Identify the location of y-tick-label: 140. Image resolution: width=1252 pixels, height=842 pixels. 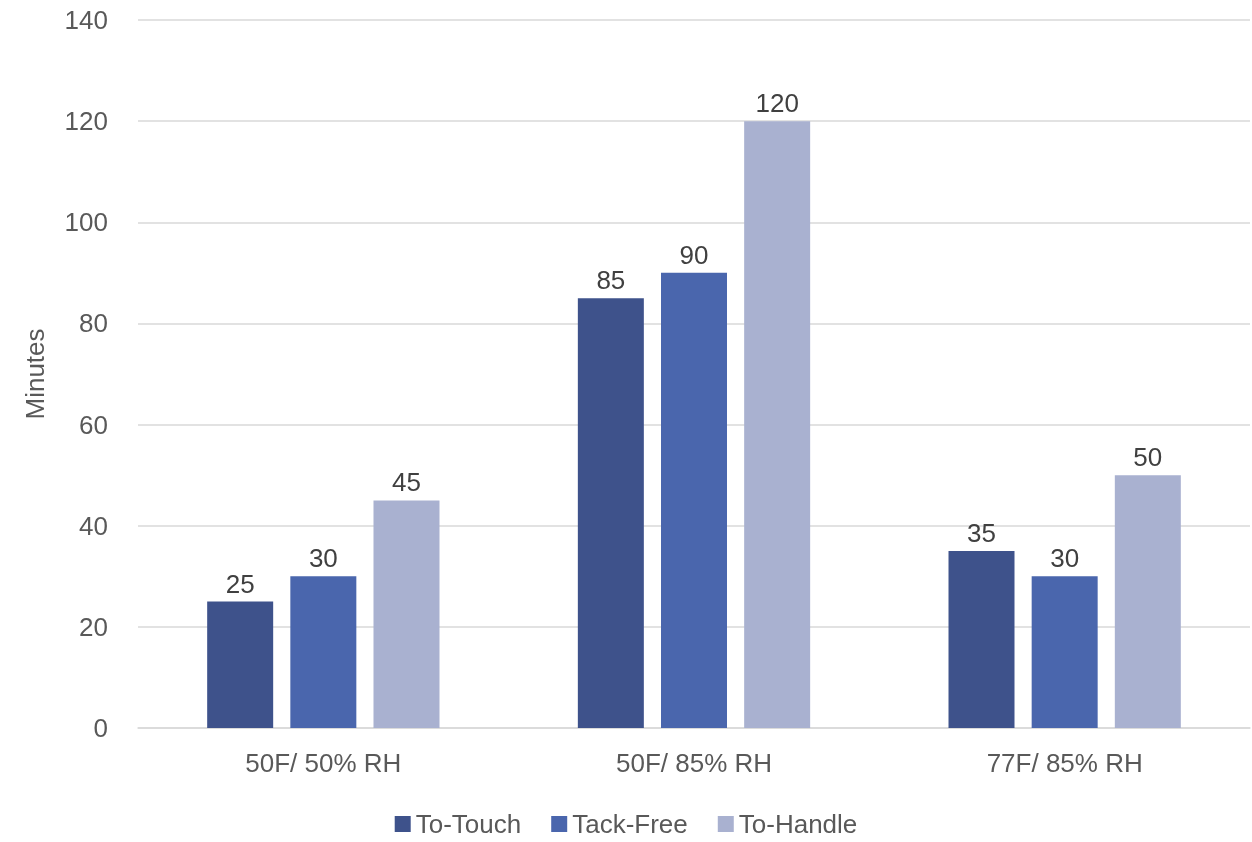
(86, 20).